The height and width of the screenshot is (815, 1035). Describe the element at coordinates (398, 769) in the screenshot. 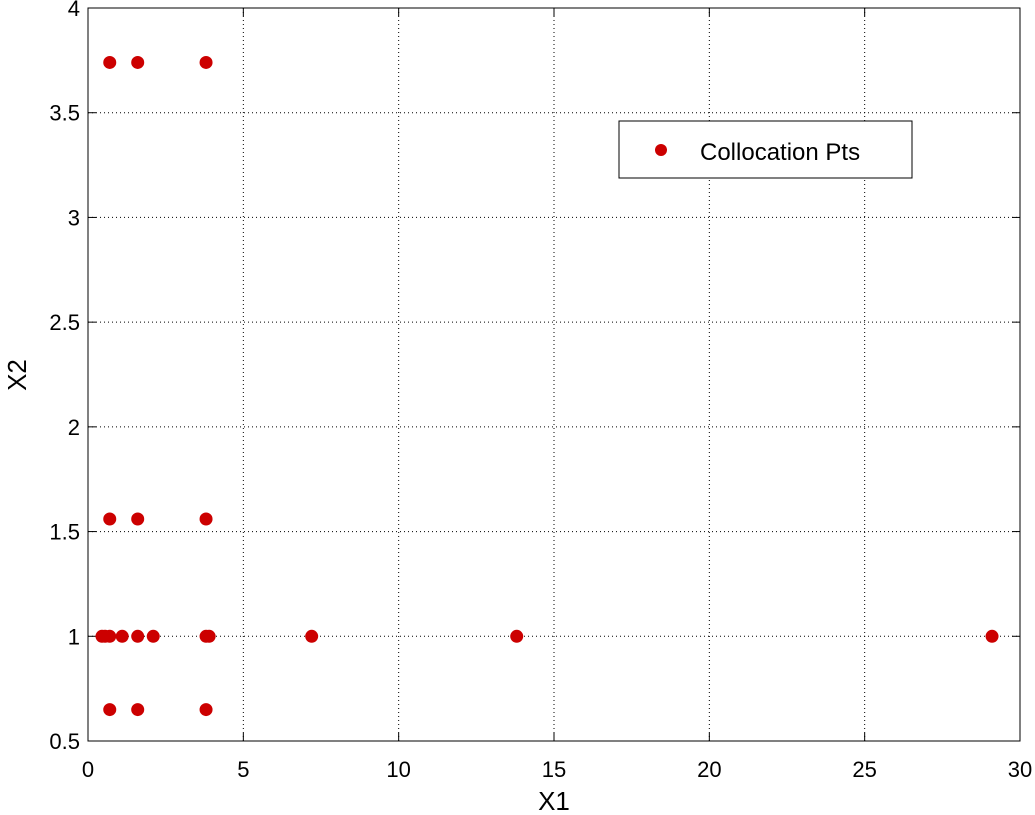

I see `x-tick-label: 10` at that location.